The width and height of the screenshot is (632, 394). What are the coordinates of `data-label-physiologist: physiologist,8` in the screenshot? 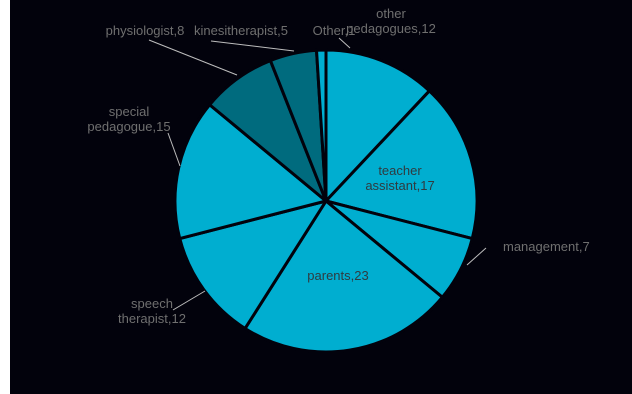 It's located at (145, 30).